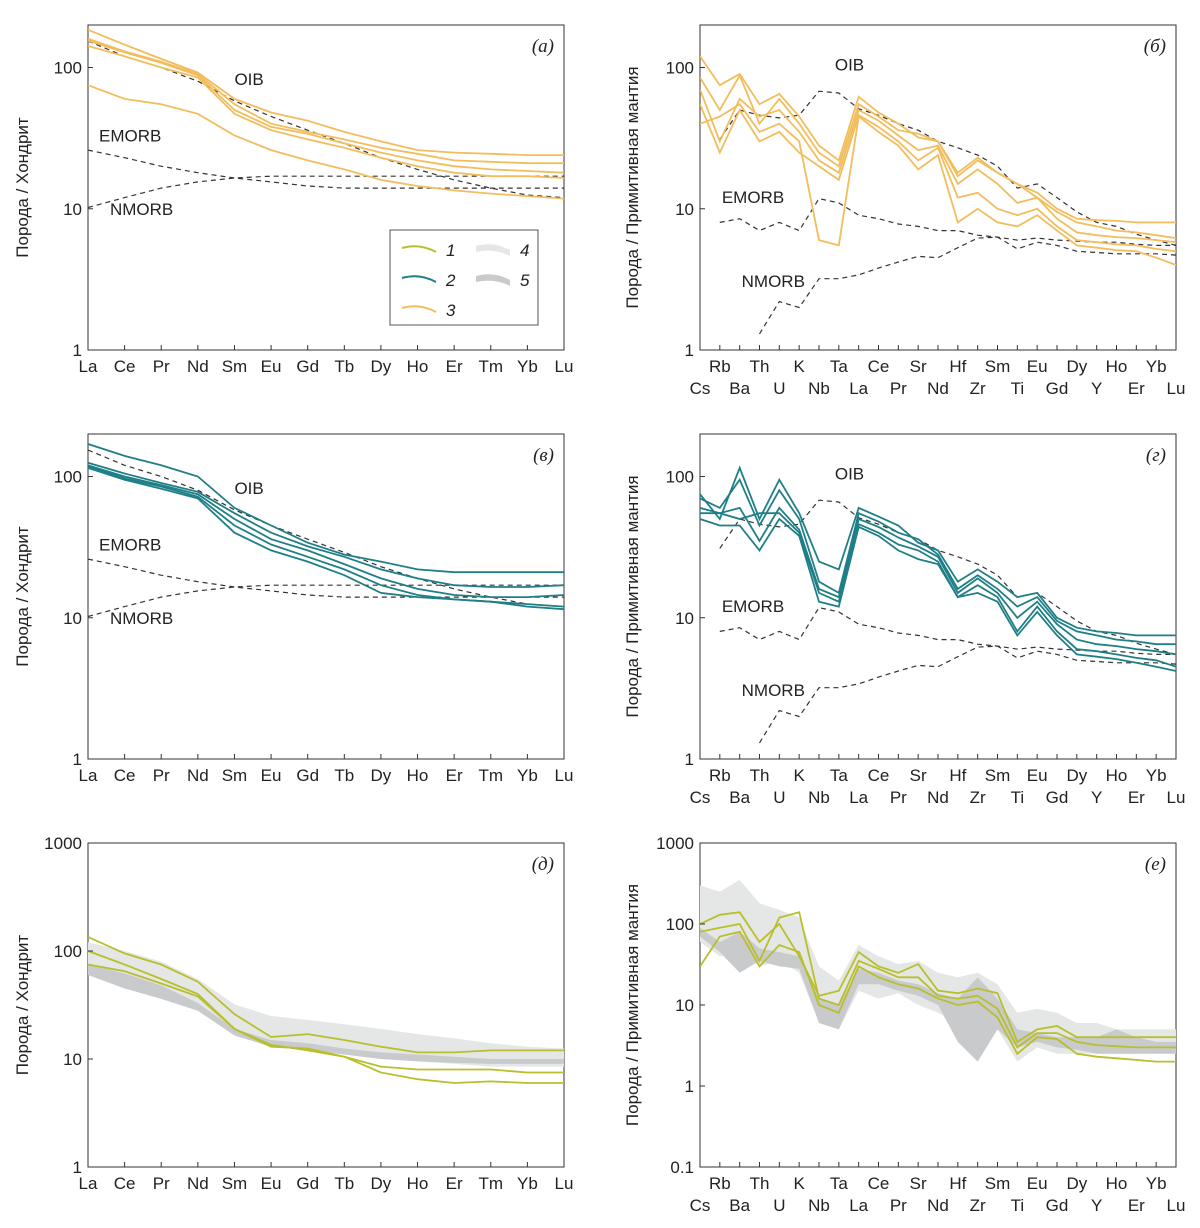  I want to click on y-axis-title: Порода / Примитивная мантия, so click(632, 1005).